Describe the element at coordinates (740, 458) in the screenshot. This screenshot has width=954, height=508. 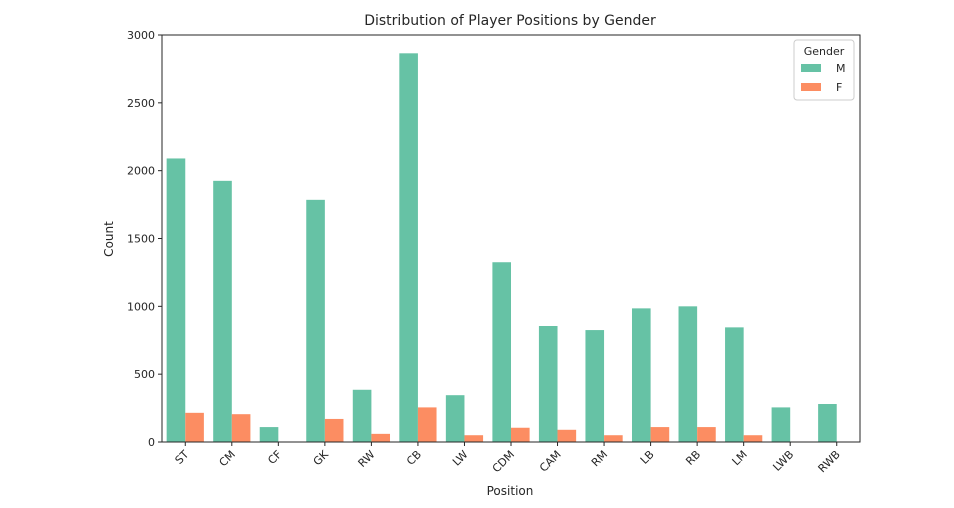
I see `x-tick-label: LM` at that location.